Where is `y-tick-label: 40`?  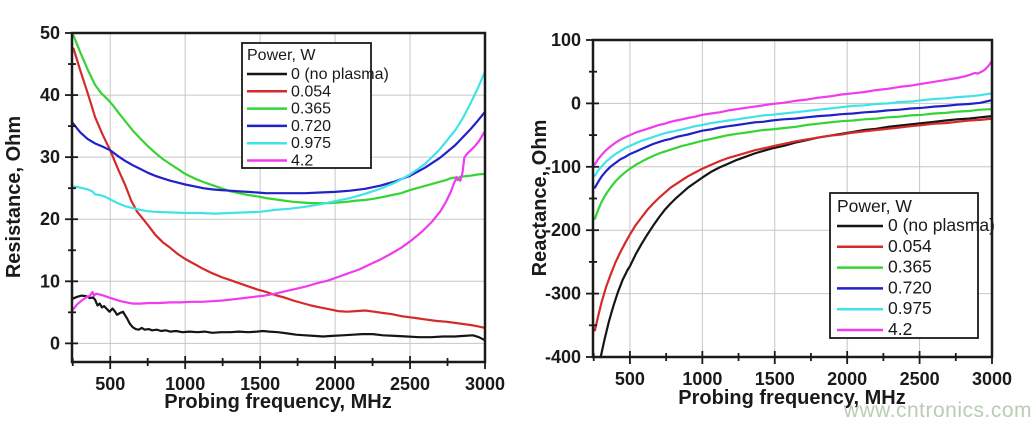
y-tick-label: 40 is located at coordinates (50, 95).